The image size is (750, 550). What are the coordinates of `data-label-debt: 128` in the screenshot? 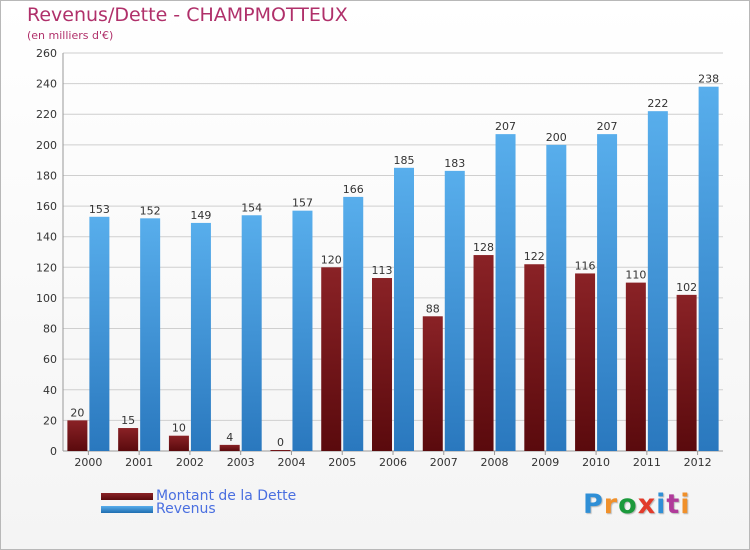 It's located at (483, 247).